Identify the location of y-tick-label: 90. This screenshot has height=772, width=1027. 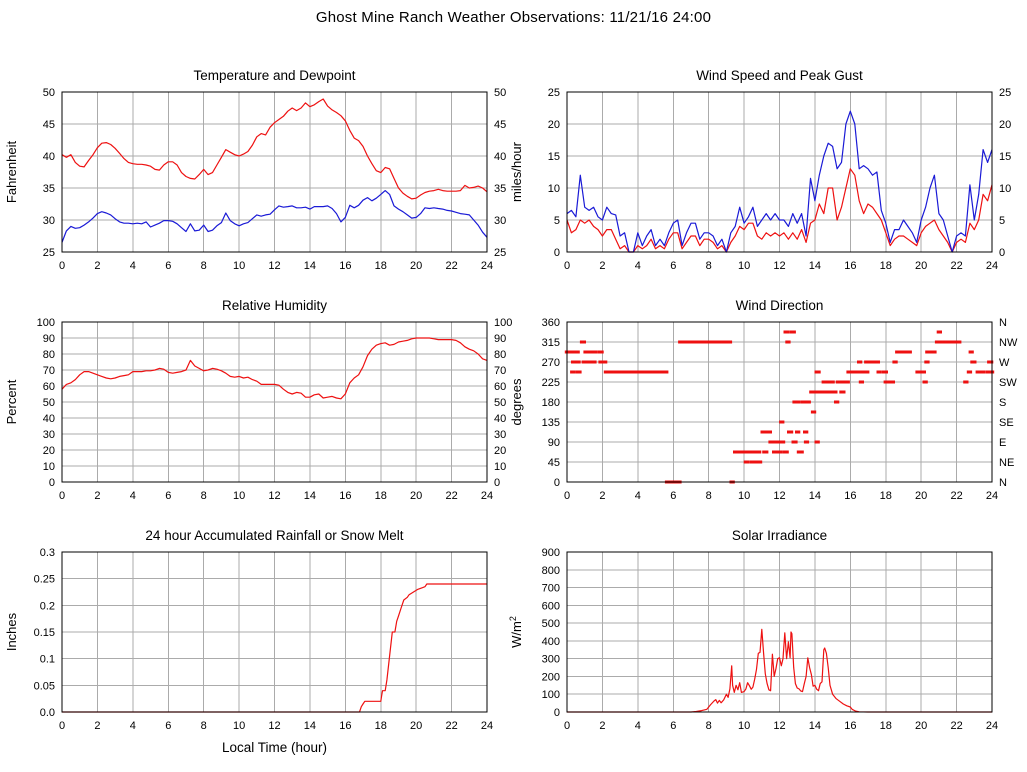
(554, 443).